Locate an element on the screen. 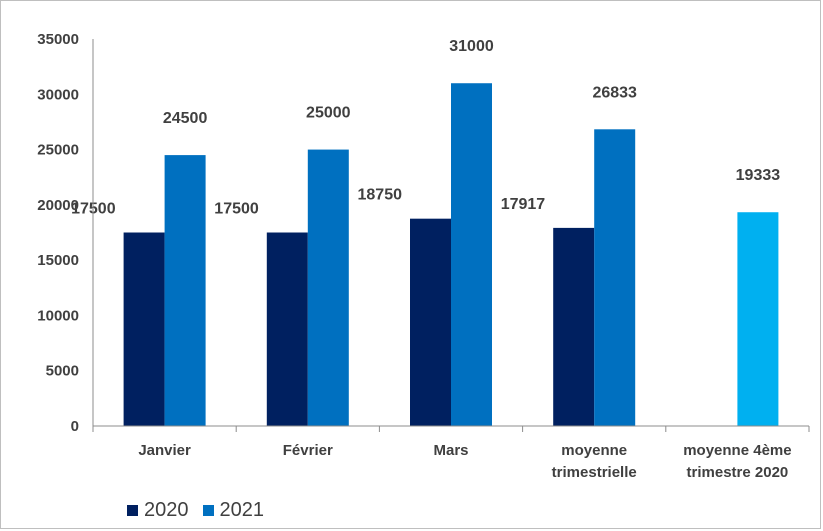 This screenshot has height=531, width=823. data-label-2021: 24500 is located at coordinates (185, 118).